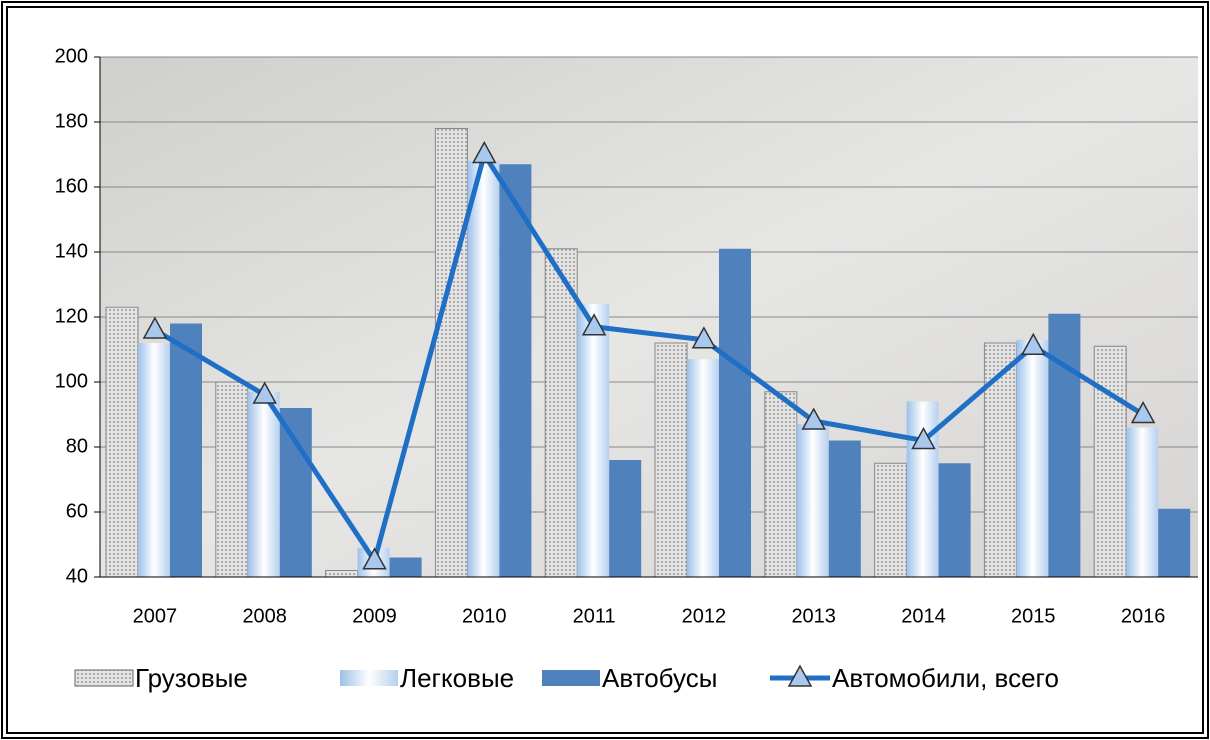 The image size is (1210, 740). What do you see at coordinates (264, 616) in the screenshot?
I see `x-tick-label: 2008` at bounding box center [264, 616].